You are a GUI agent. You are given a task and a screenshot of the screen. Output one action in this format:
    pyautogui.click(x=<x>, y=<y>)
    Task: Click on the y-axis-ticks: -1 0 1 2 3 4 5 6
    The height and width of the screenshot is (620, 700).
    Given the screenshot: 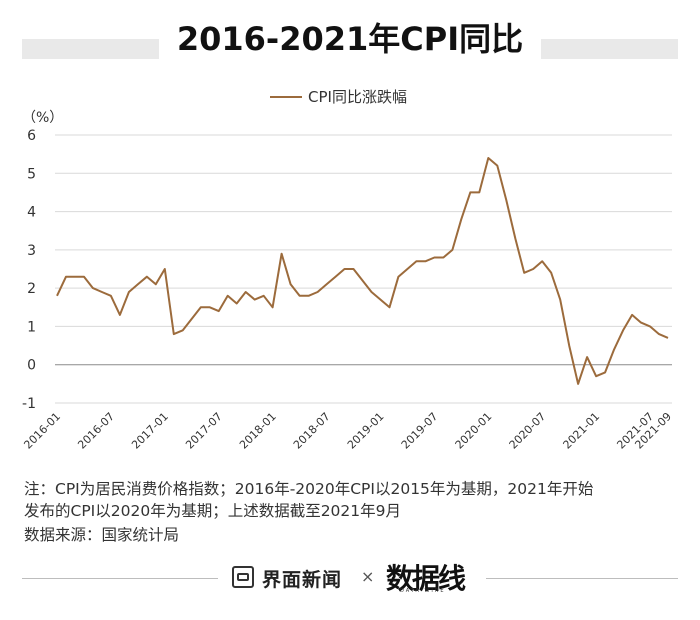 What is the action you would take?
    pyautogui.click(x=29, y=270)
    